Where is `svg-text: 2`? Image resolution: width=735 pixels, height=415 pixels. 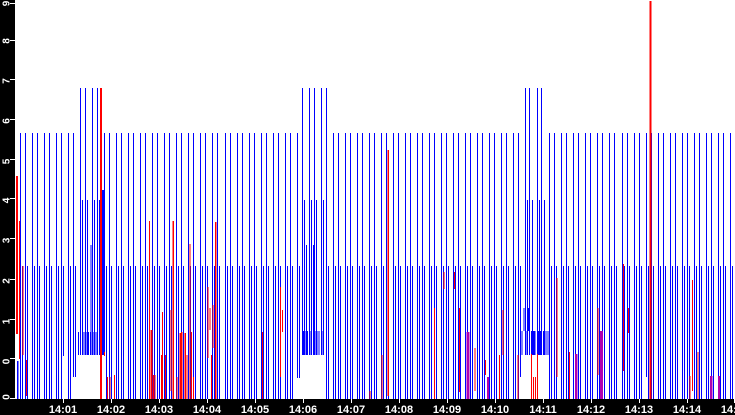
svg-text: 2 is located at coordinates (7, 281).